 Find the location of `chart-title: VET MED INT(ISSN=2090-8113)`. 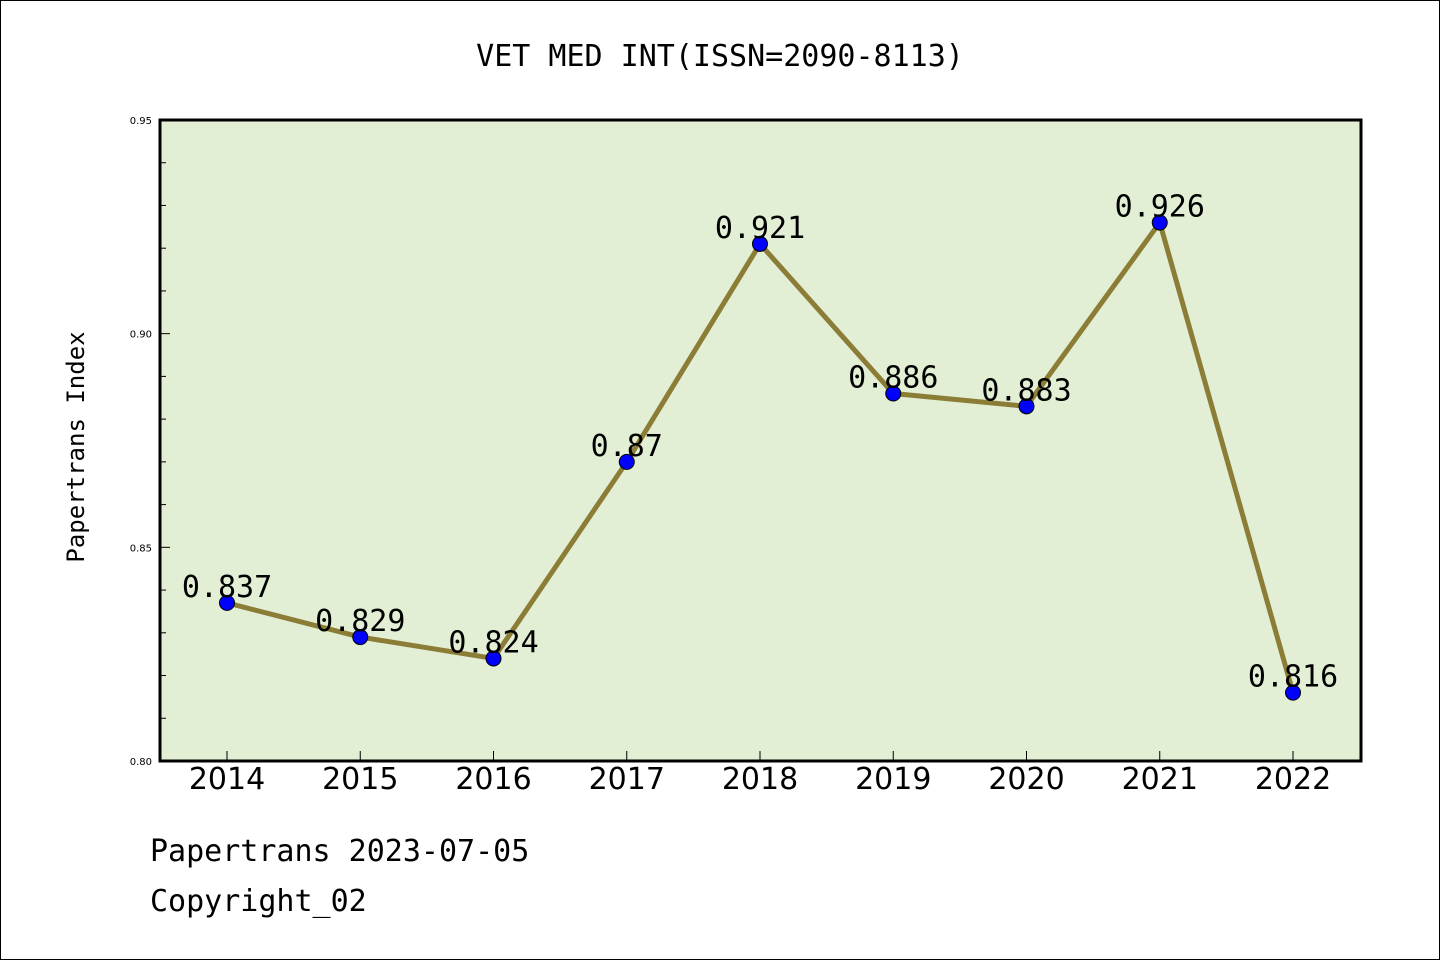

chart-title: VET MED INT(ISSN=2090-8113) is located at coordinates (720, 56).